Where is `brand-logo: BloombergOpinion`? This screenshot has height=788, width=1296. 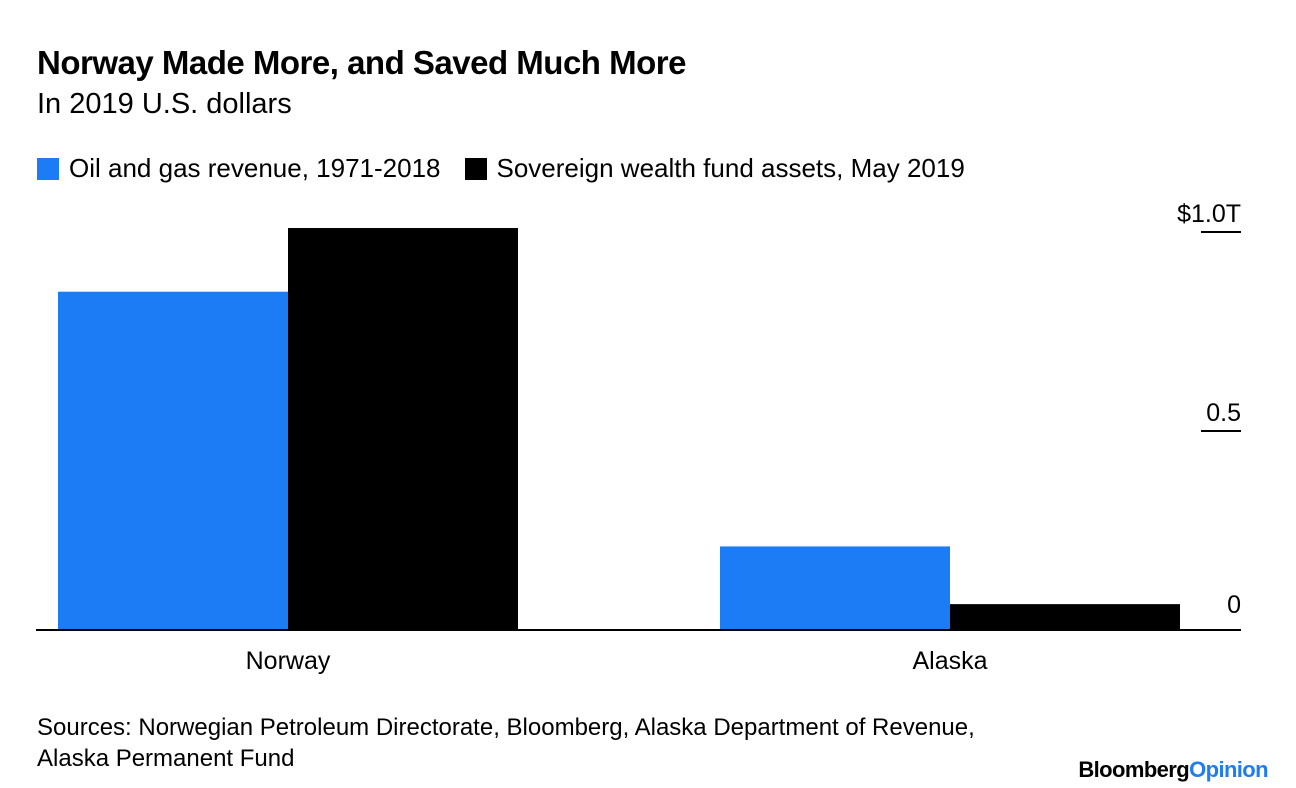 brand-logo: BloombergOpinion is located at coordinates (1173, 770).